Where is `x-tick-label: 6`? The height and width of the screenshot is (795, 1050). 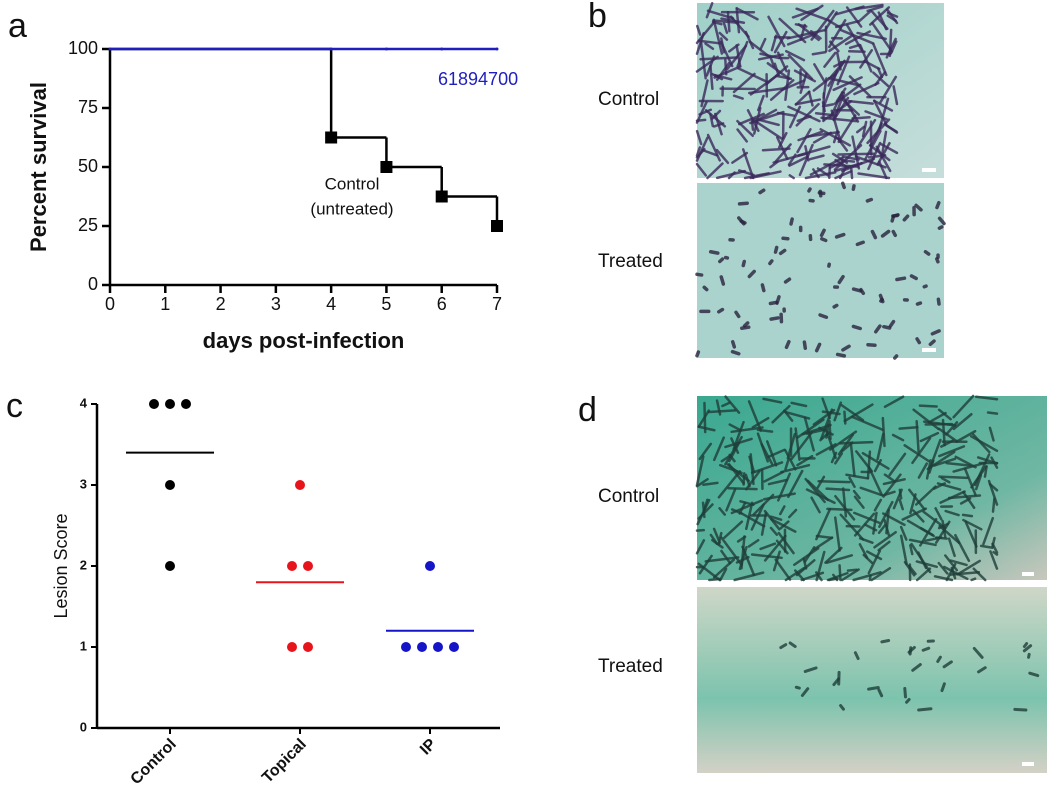
x-tick-label: 6 is located at coordinates (442, 304).